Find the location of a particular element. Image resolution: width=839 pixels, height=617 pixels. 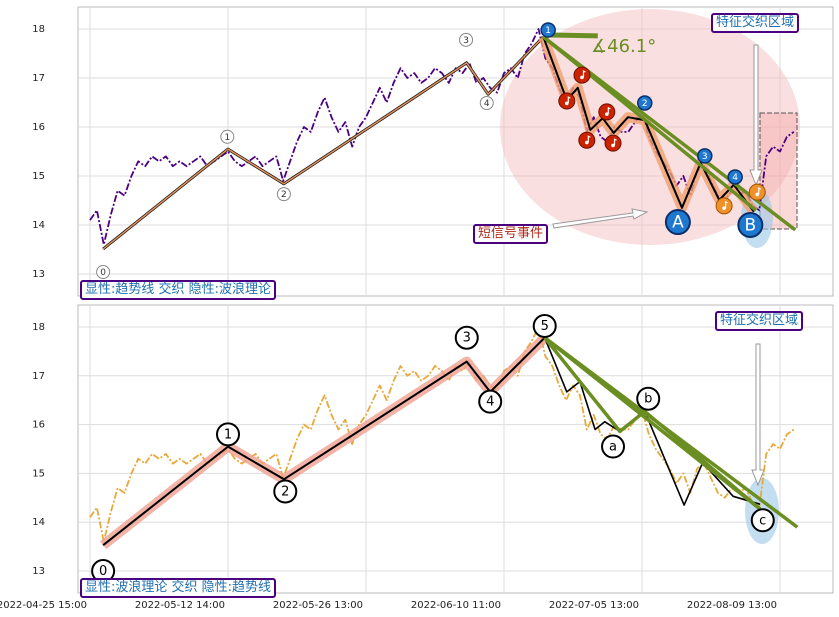

angle-label: ∡46.1° is located at coordinates (624, 46).